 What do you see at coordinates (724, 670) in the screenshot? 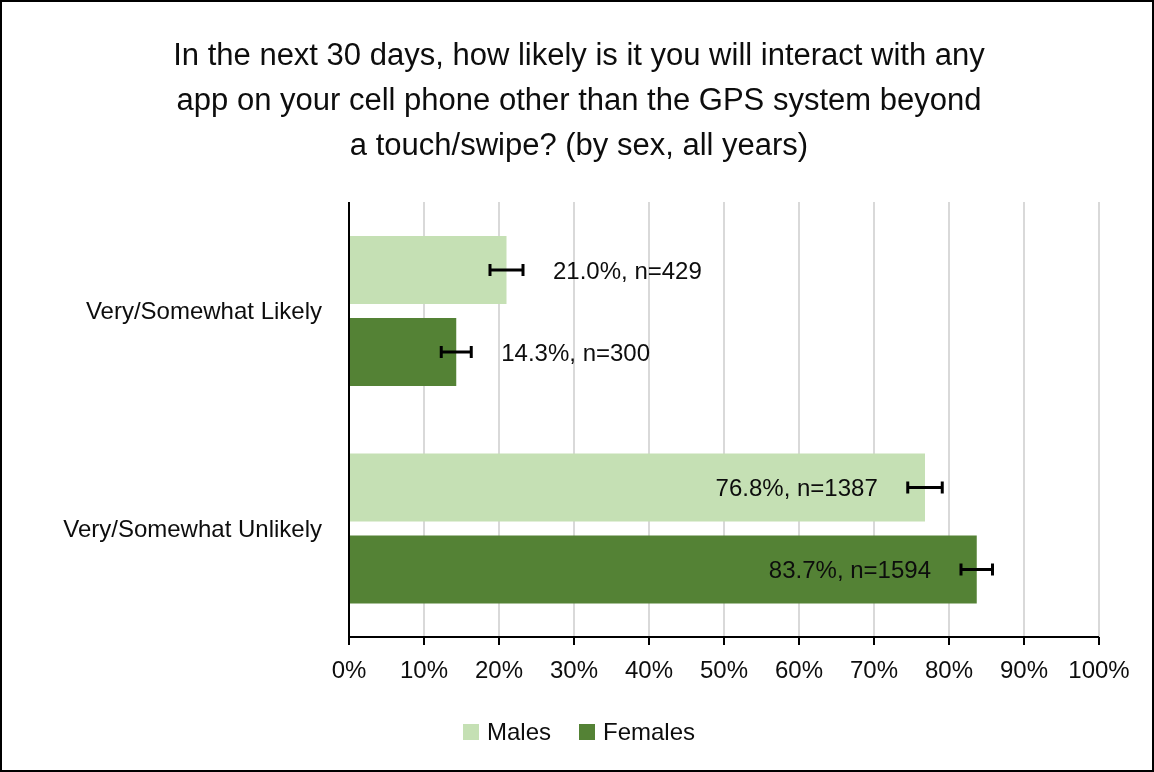
I see `x-tick-label: 50%` at bounding box center [724, 670].